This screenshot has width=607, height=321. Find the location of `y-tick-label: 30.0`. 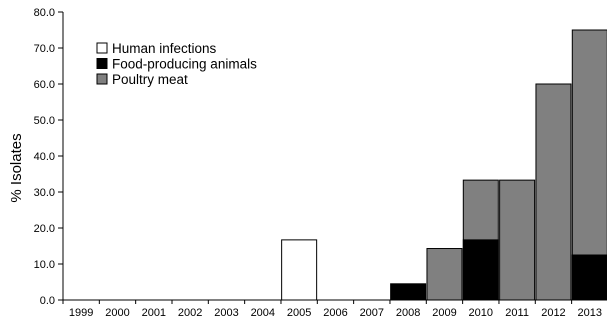

y-tick-label: 30.0 is located at coordinates (44, 193).